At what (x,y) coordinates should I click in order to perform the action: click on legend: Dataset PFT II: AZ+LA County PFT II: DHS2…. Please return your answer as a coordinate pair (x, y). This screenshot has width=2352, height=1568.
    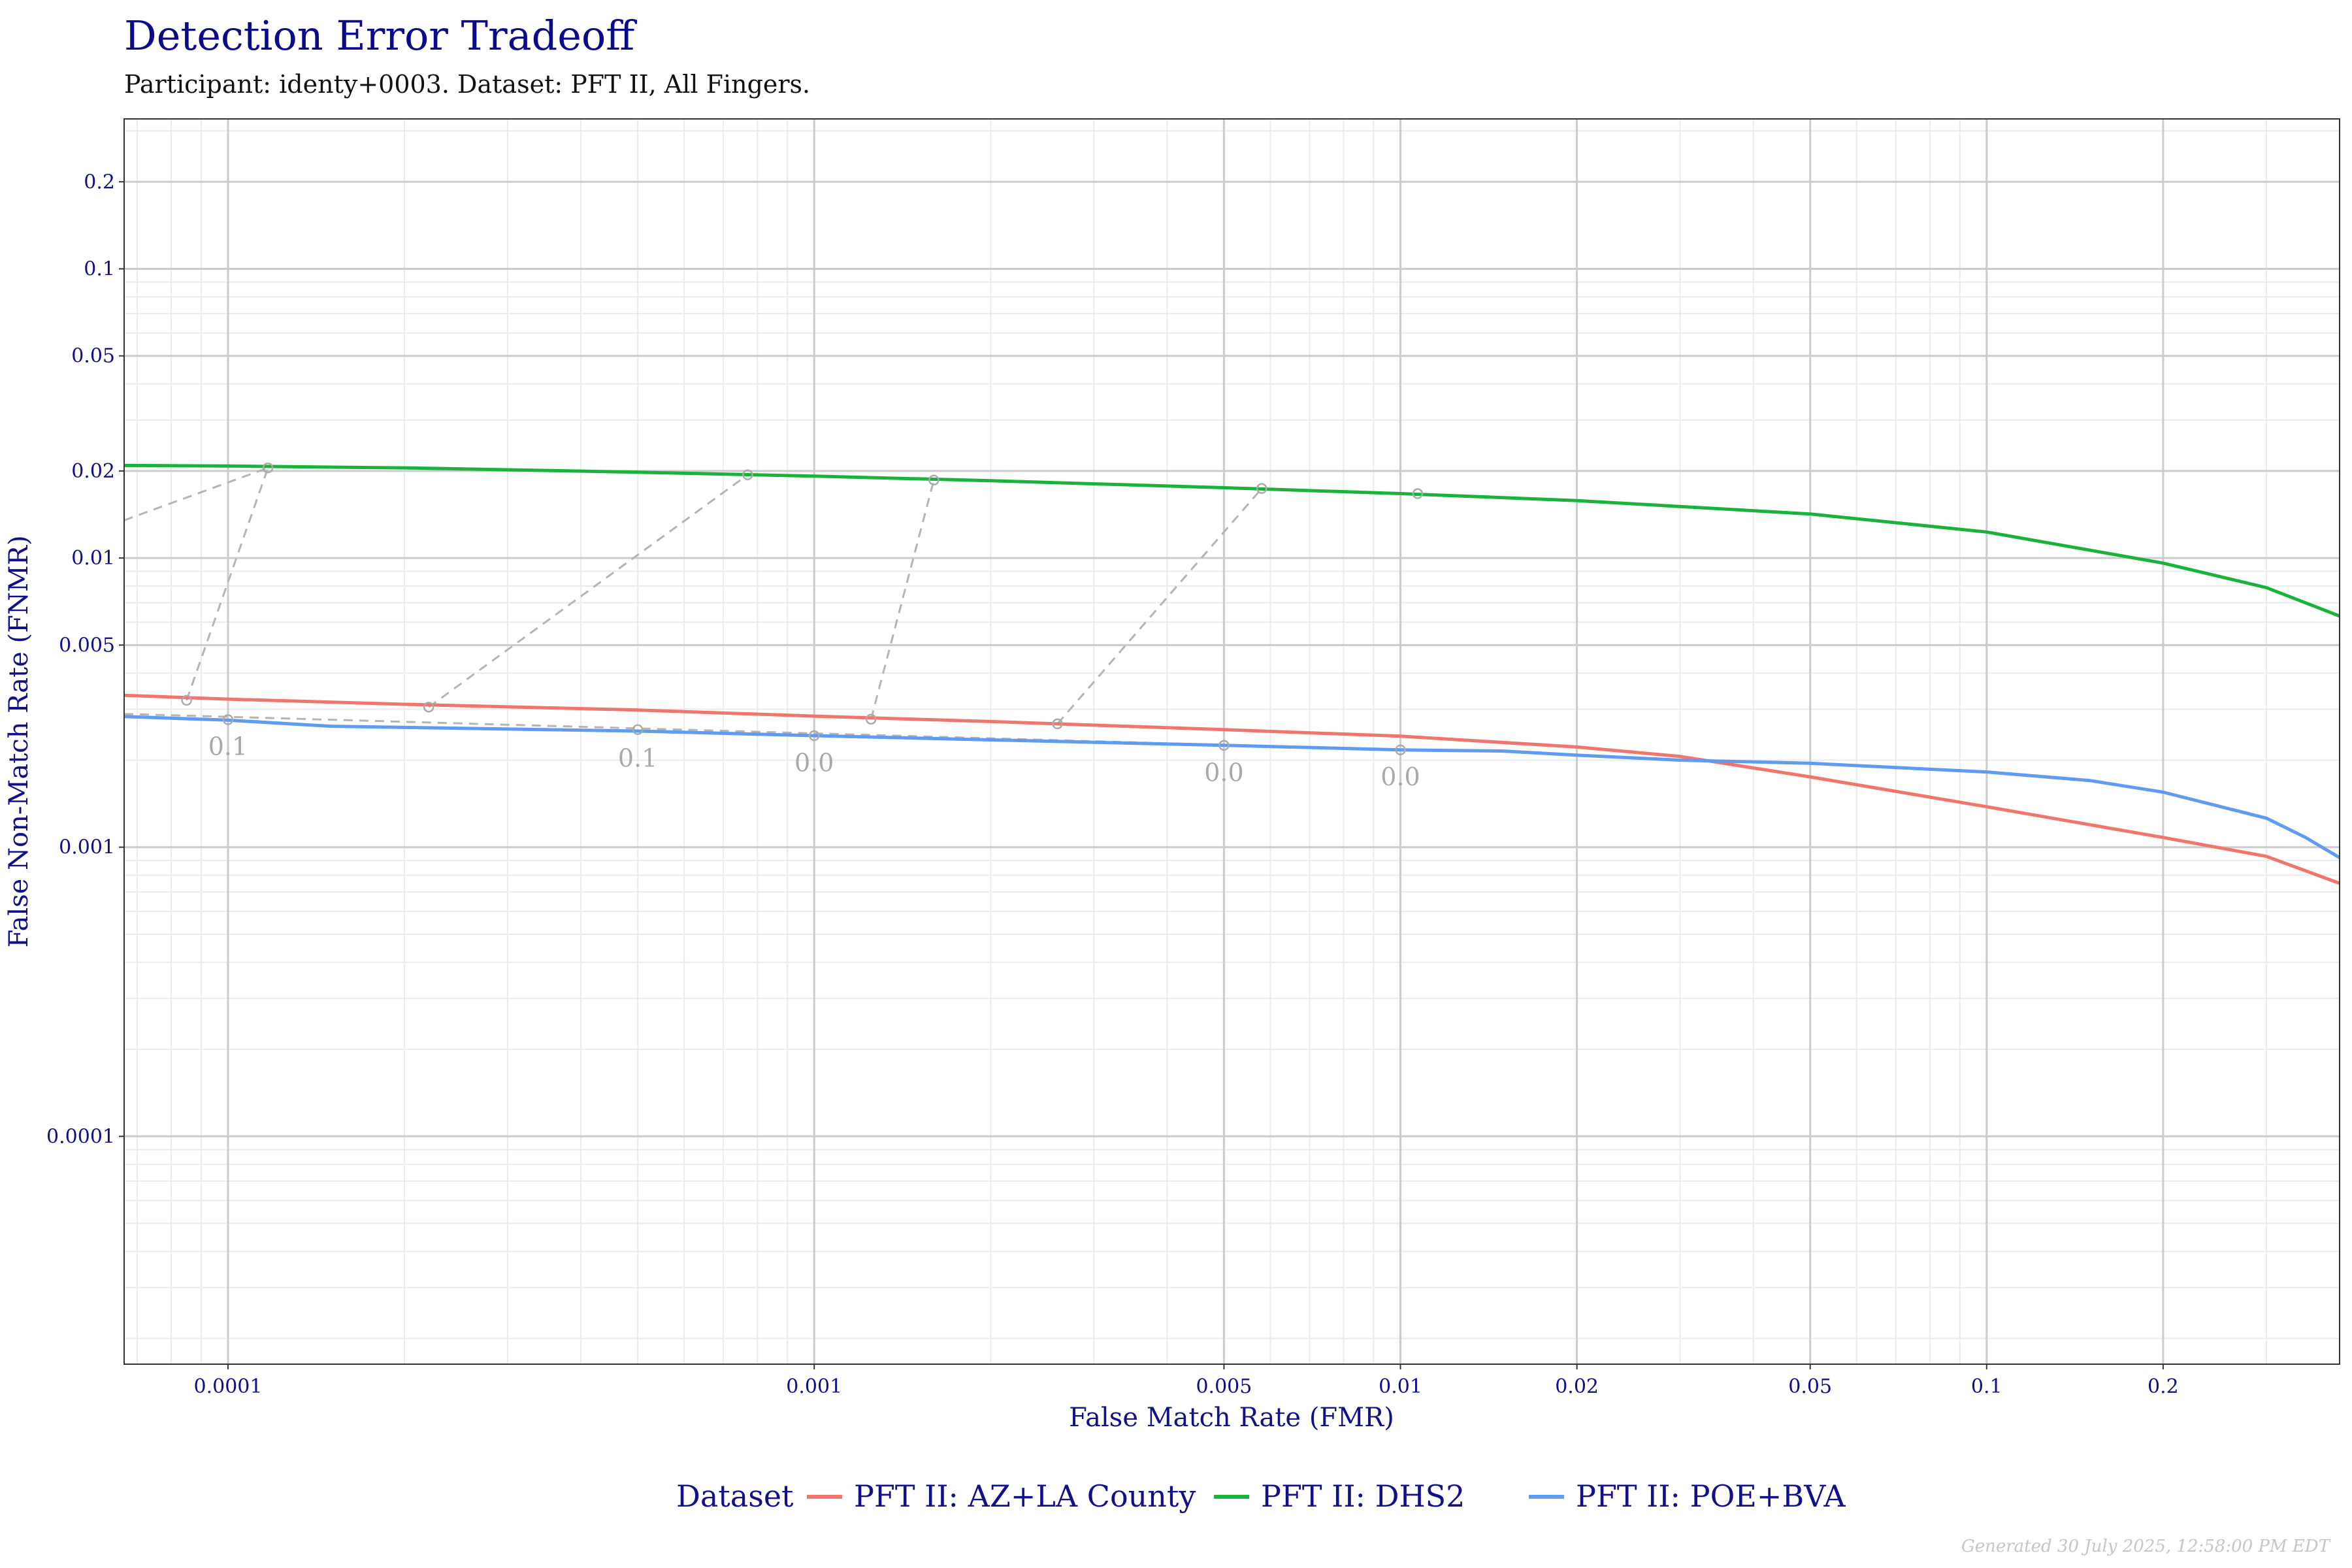
    Looking at the image, I should click on (1261, 1496).